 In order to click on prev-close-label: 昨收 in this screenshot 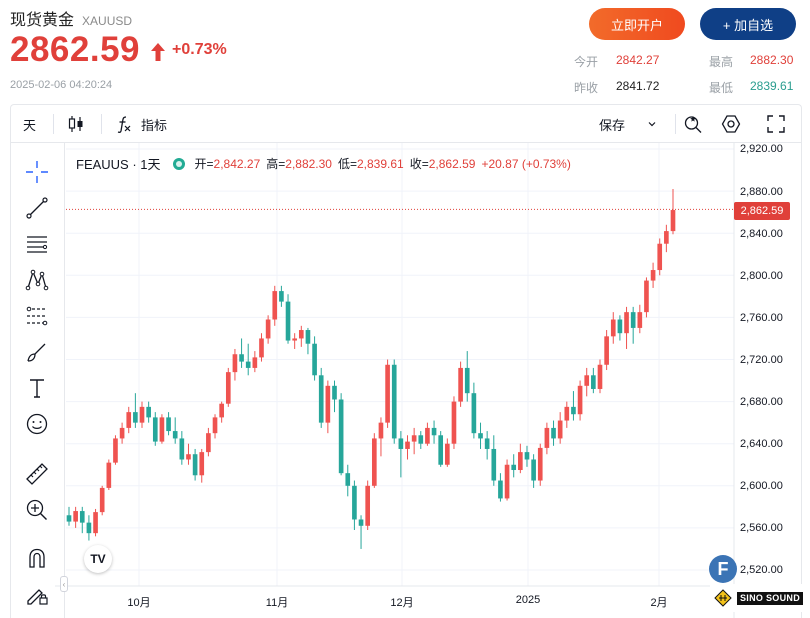, I will do `click(586, 88)`.